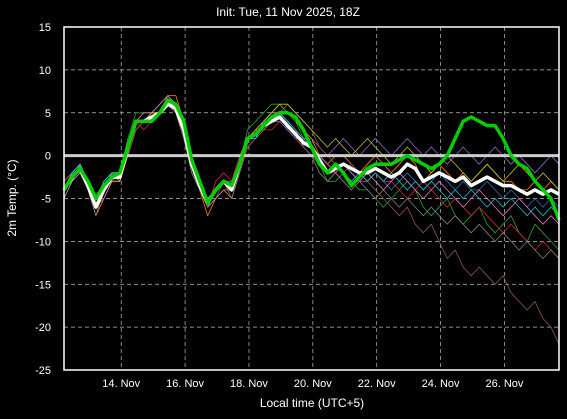 The width and height of the screenshot is (567, 419). Describe the element at coordinates (46, 200) in the screenshot. I see `y-tick-label: -5` at that location.